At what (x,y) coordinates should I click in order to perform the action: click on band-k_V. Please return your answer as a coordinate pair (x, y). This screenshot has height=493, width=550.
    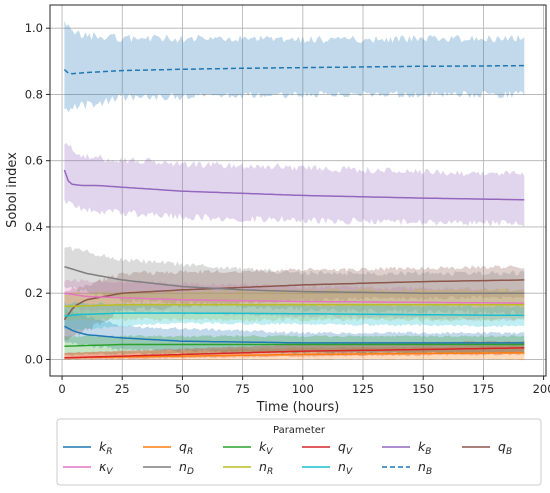
    Looking at the image, I should click on (294, 345).